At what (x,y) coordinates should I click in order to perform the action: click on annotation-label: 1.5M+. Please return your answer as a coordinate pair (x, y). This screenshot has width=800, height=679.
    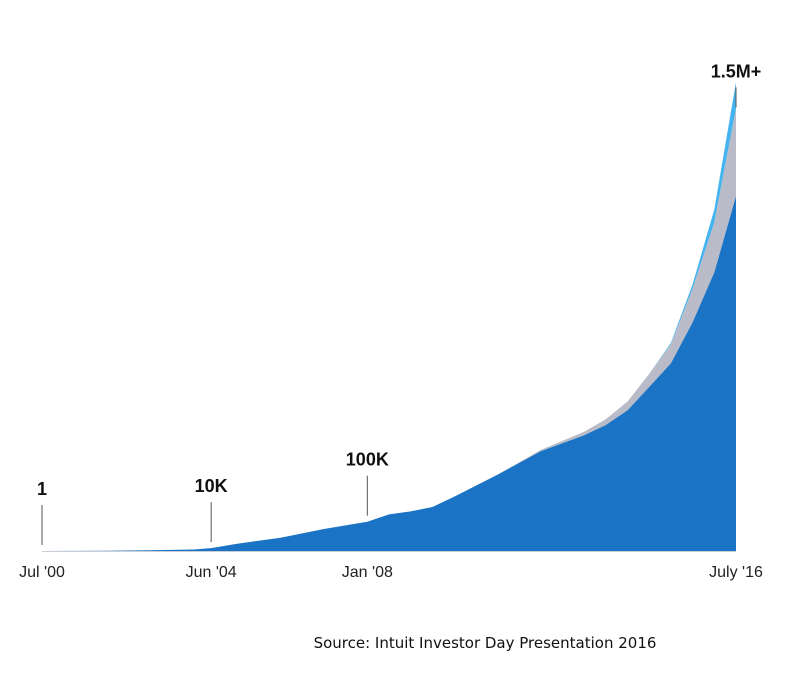
    Looking at the image, I should click on (736, 71).